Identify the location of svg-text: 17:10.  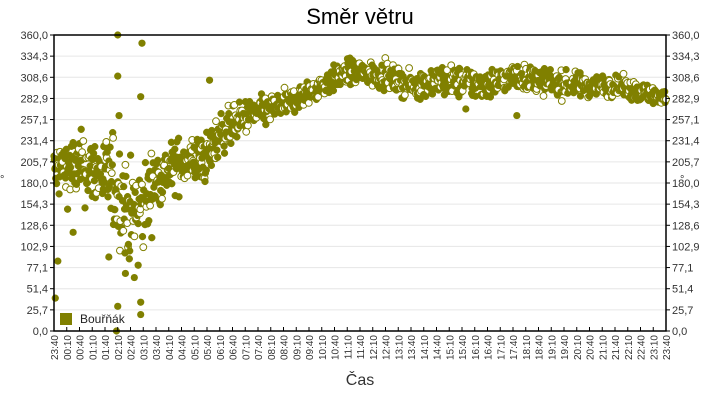
(501, 347).